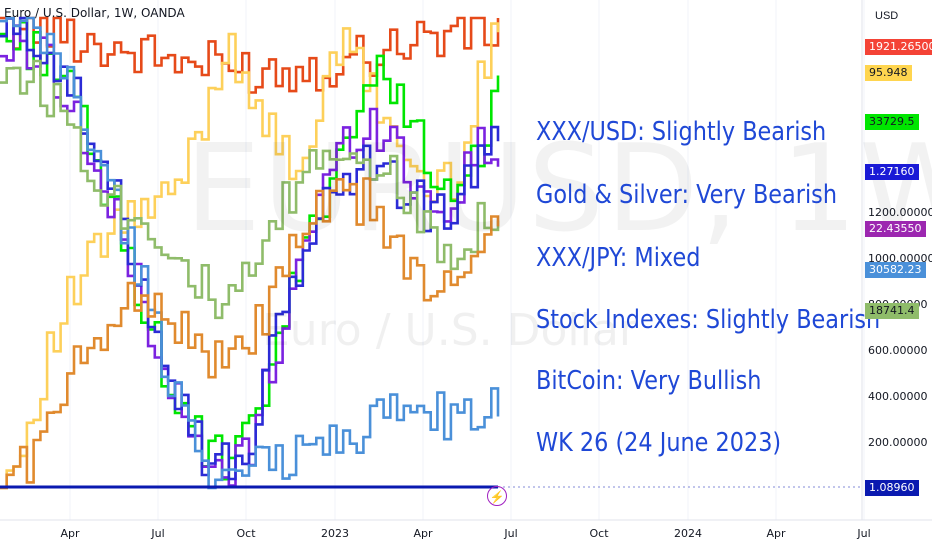 Image resolution: width=932 pixels, height=550 pixels. What do you see at coordinates (895, 229) in the screenshot?
I see `price-badge-purple: 22.43550` at bounding box center [895, 229].